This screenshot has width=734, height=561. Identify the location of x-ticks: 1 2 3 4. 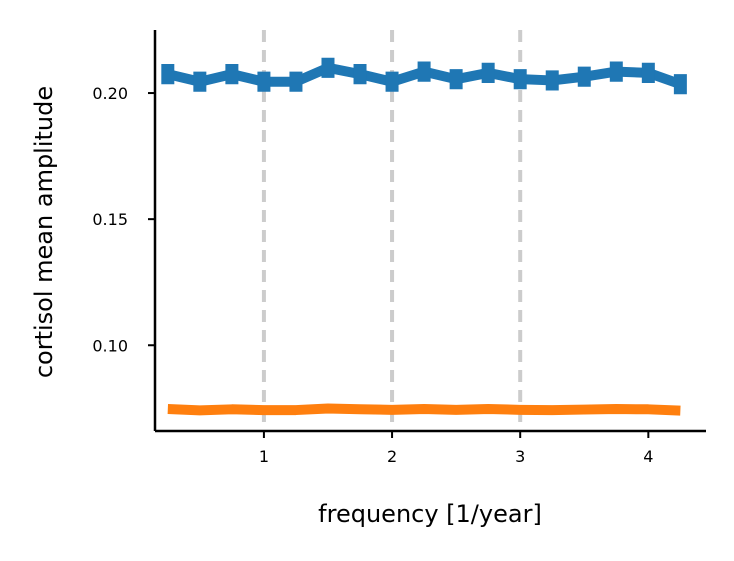
(456, 448).